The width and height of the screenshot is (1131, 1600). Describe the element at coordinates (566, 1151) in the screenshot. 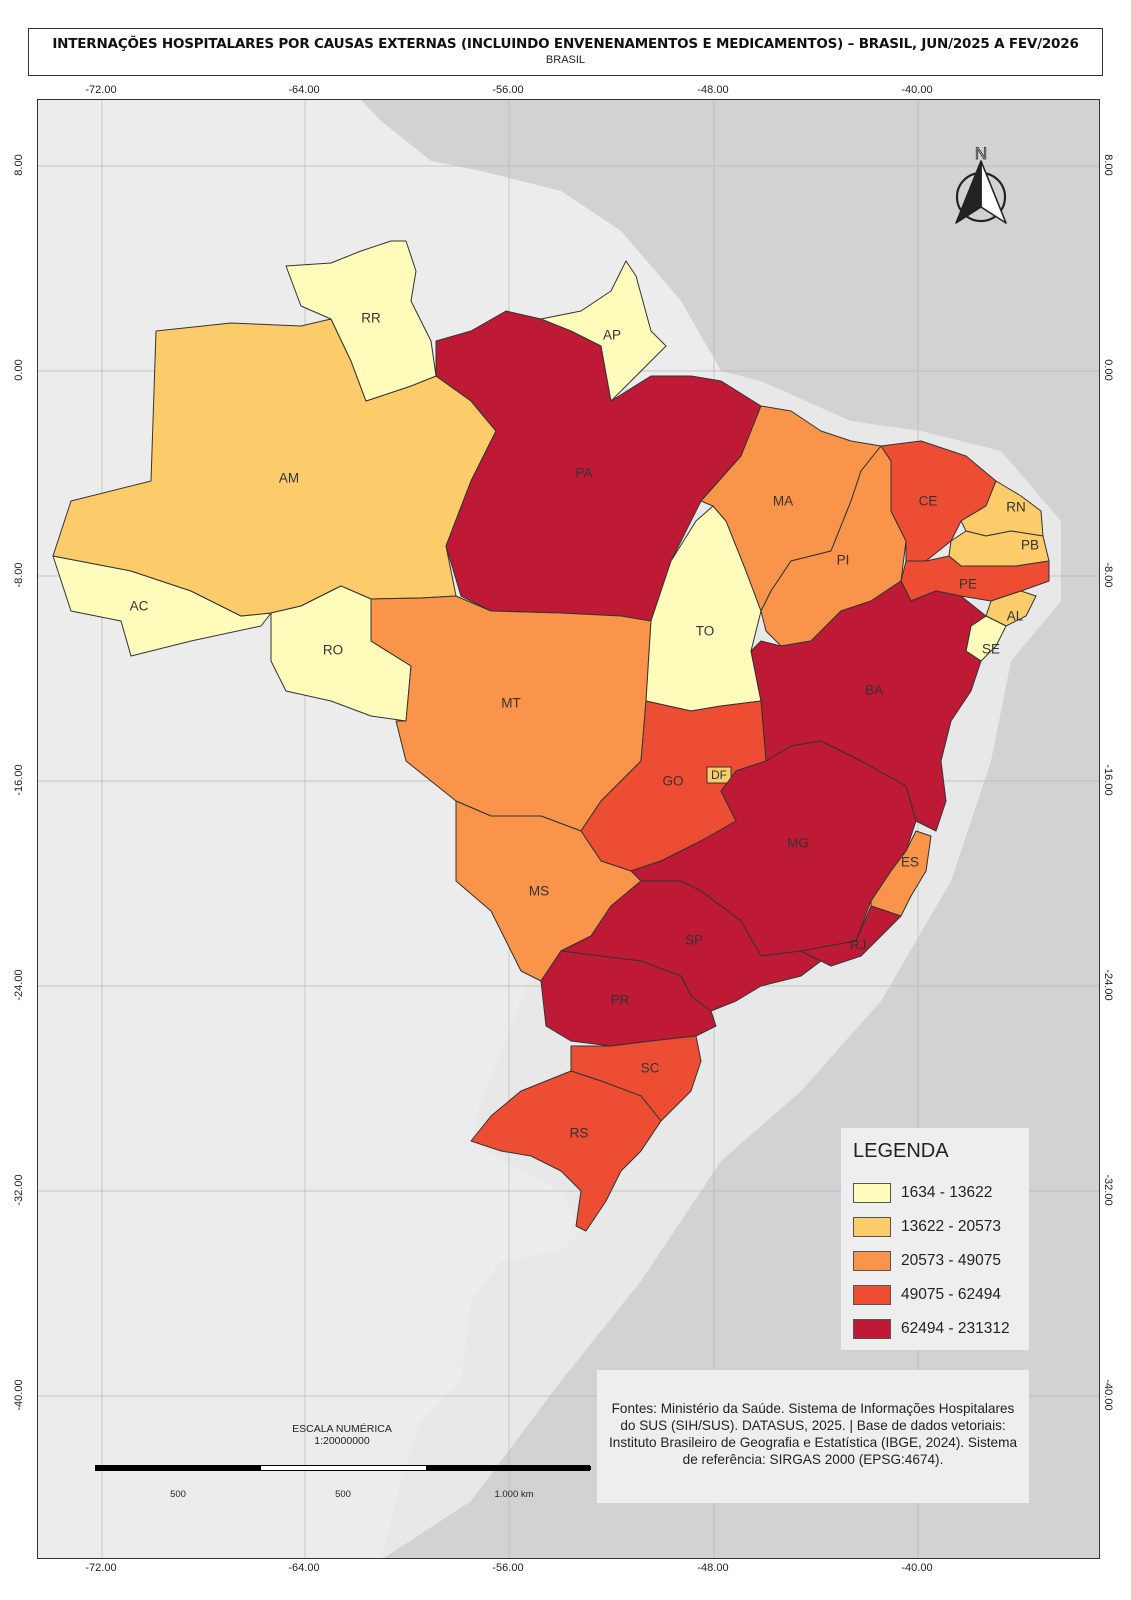

I see `state-RS` at that location.